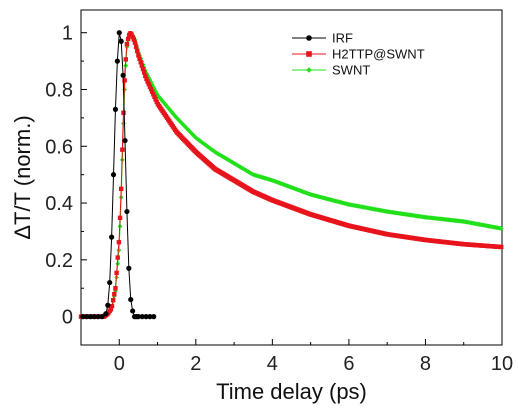  What do you see at coordinates (342, 38) in the screenshot?
I see `legend-label: IRF` at bounding box center [342, 38].